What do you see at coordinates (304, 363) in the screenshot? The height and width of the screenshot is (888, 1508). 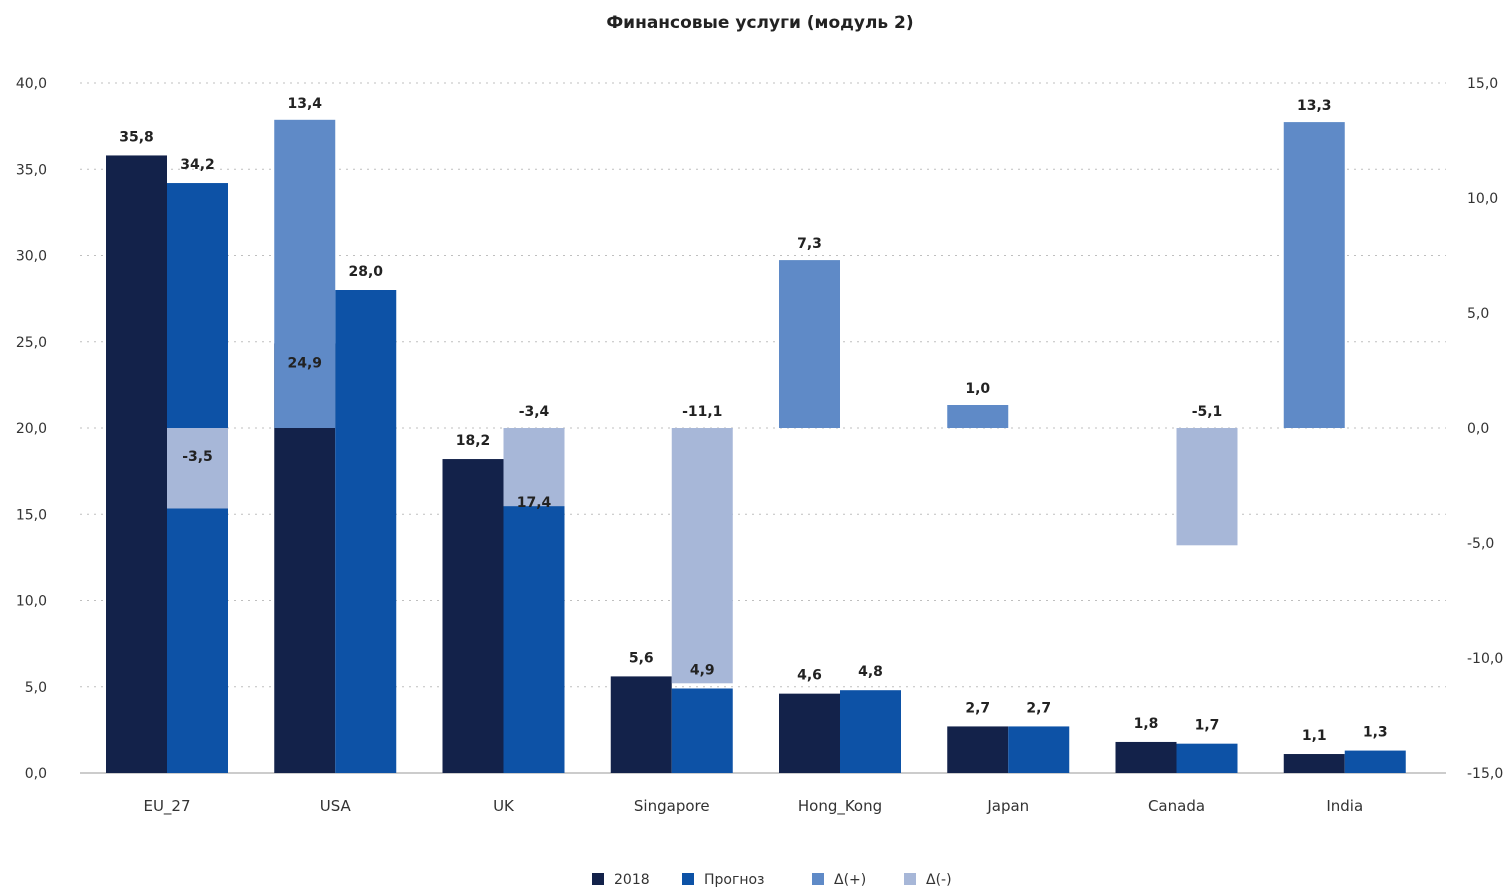 I see `data-label: 24,9` at bounding box center [304, 363].